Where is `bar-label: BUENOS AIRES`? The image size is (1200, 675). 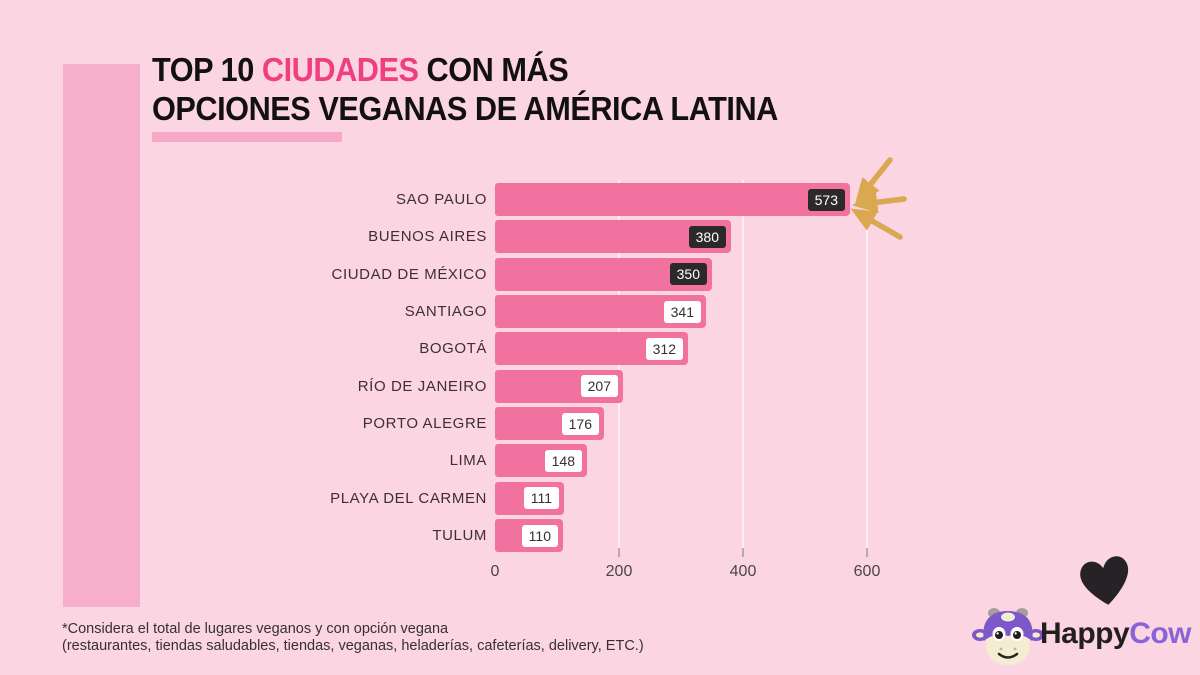
bar-label: BUENOS AIRES is located at coordinates (427, 237).